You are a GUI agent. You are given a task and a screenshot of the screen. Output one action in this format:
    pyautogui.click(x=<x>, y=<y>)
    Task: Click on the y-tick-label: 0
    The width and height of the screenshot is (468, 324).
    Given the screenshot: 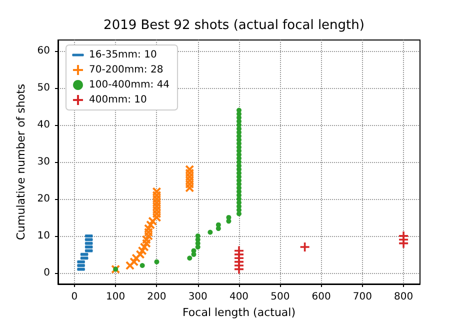 What is the action you would take?
    pyautogui.click(x=47, y=272)
    